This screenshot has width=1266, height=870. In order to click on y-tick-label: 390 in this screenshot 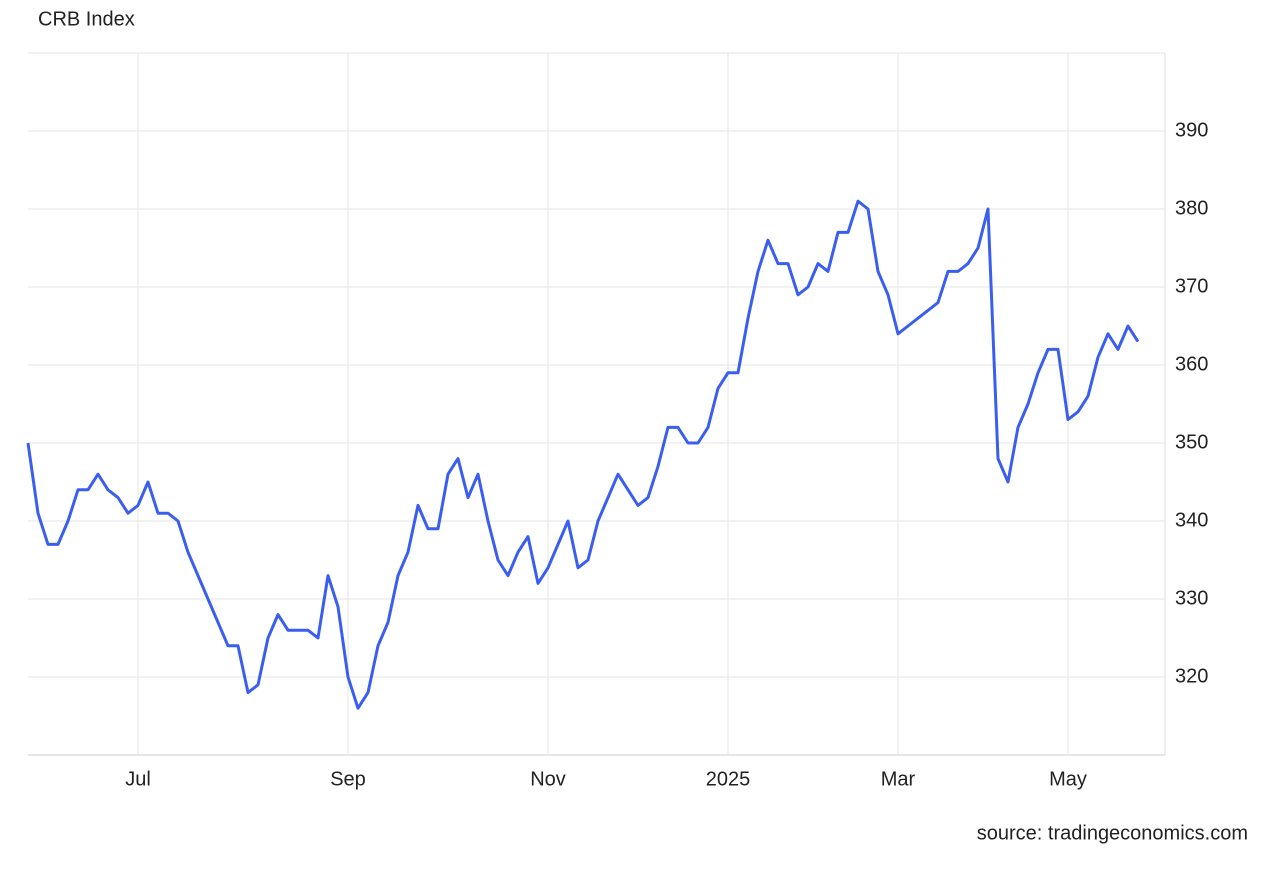, I will do `click(1191, 130)`.